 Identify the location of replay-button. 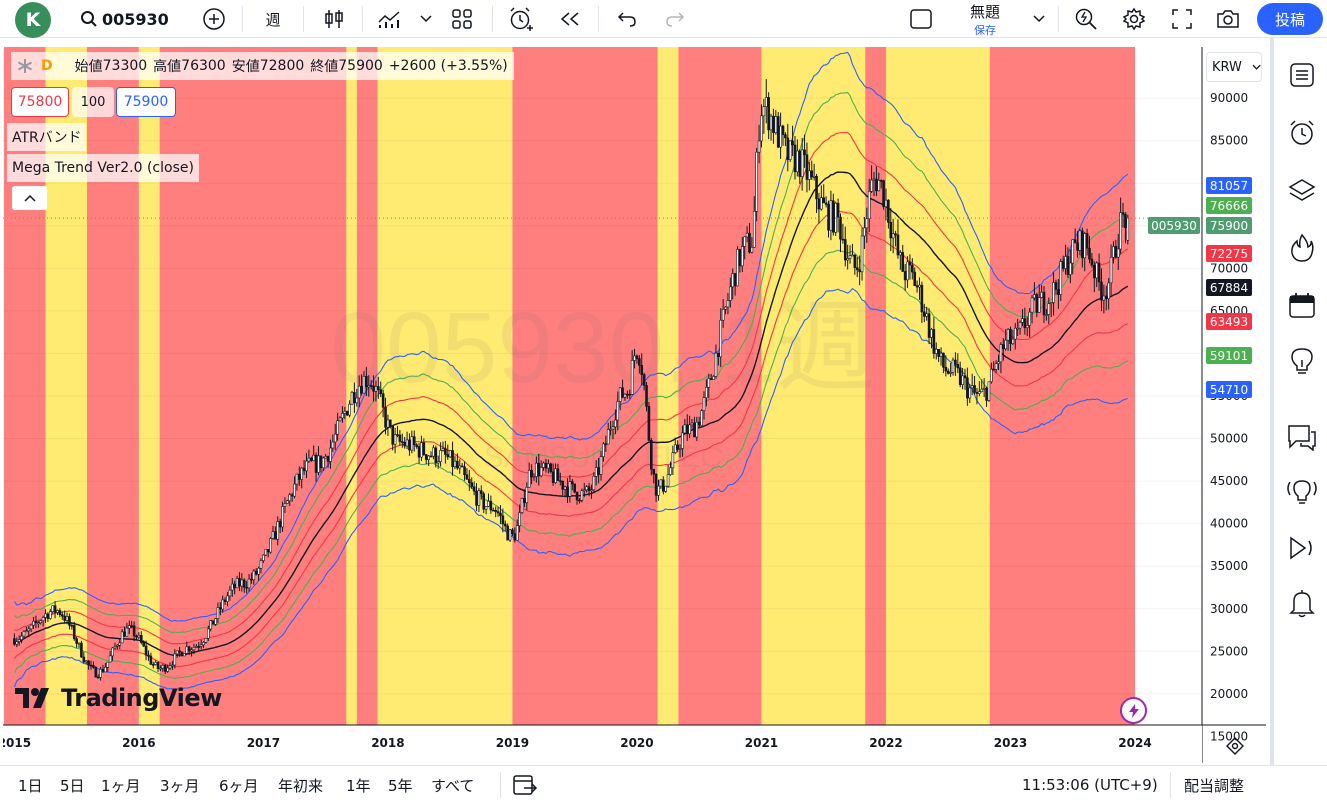
(570, 19).